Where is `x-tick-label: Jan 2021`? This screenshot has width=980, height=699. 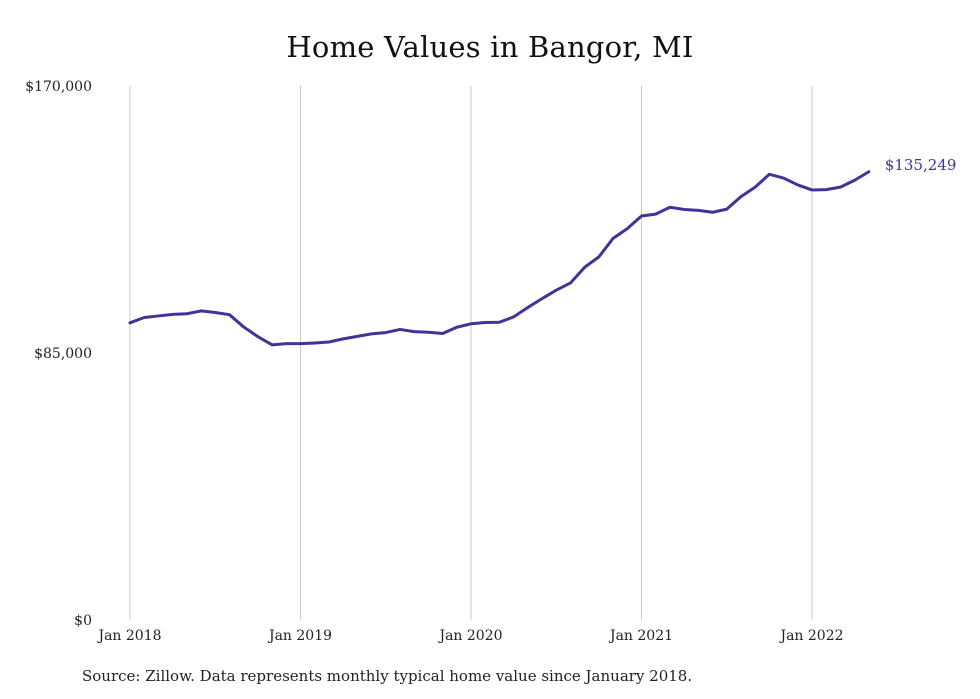
x-tick-label: Jan 2021 is located at coordinates (640, 636).